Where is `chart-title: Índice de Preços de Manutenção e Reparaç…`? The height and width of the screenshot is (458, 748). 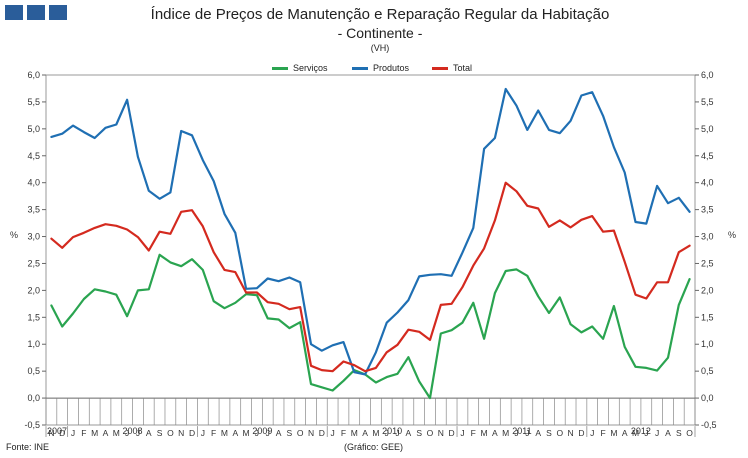 chart-title: Índice de Preços de Manutenção e Reparaç… is located at coordinates (380, 14).